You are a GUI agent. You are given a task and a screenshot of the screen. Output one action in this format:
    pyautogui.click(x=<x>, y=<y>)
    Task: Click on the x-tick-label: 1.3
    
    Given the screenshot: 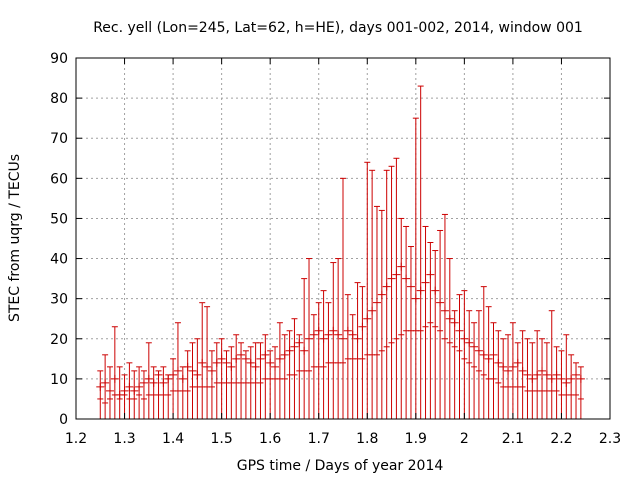 What is the action you would take?
    pyautogui.click(x=124, y=439)
    